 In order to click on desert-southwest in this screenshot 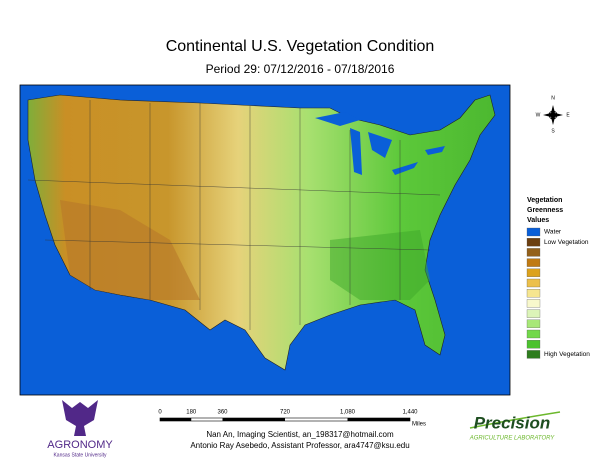, I will do `click(130, 250)`.